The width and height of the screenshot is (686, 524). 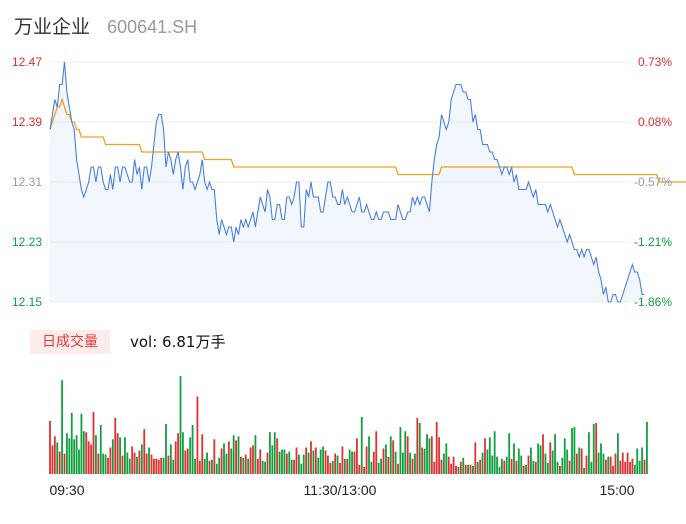 I want to click on pct-tick-label: -1.21%, so click(x=653, y=242).